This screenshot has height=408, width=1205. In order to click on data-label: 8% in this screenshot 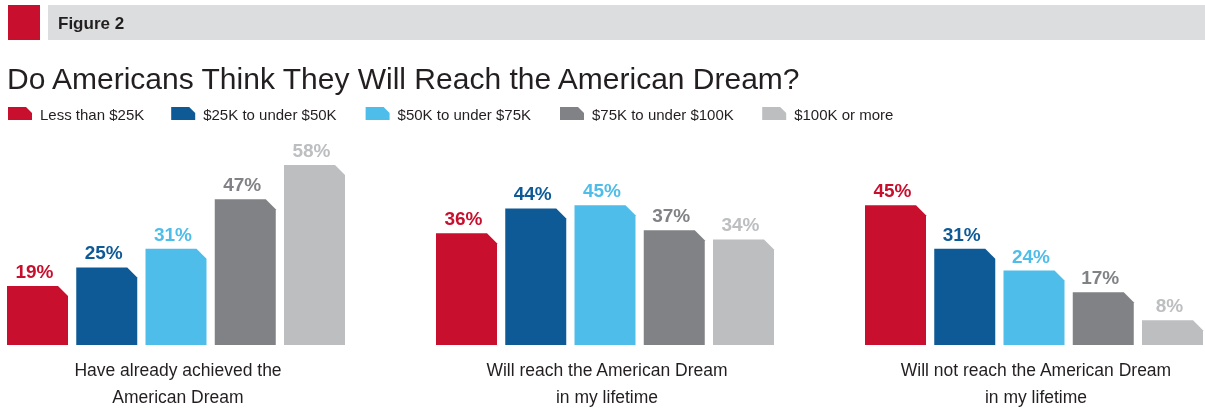, I will do `click(1169, 306)`.